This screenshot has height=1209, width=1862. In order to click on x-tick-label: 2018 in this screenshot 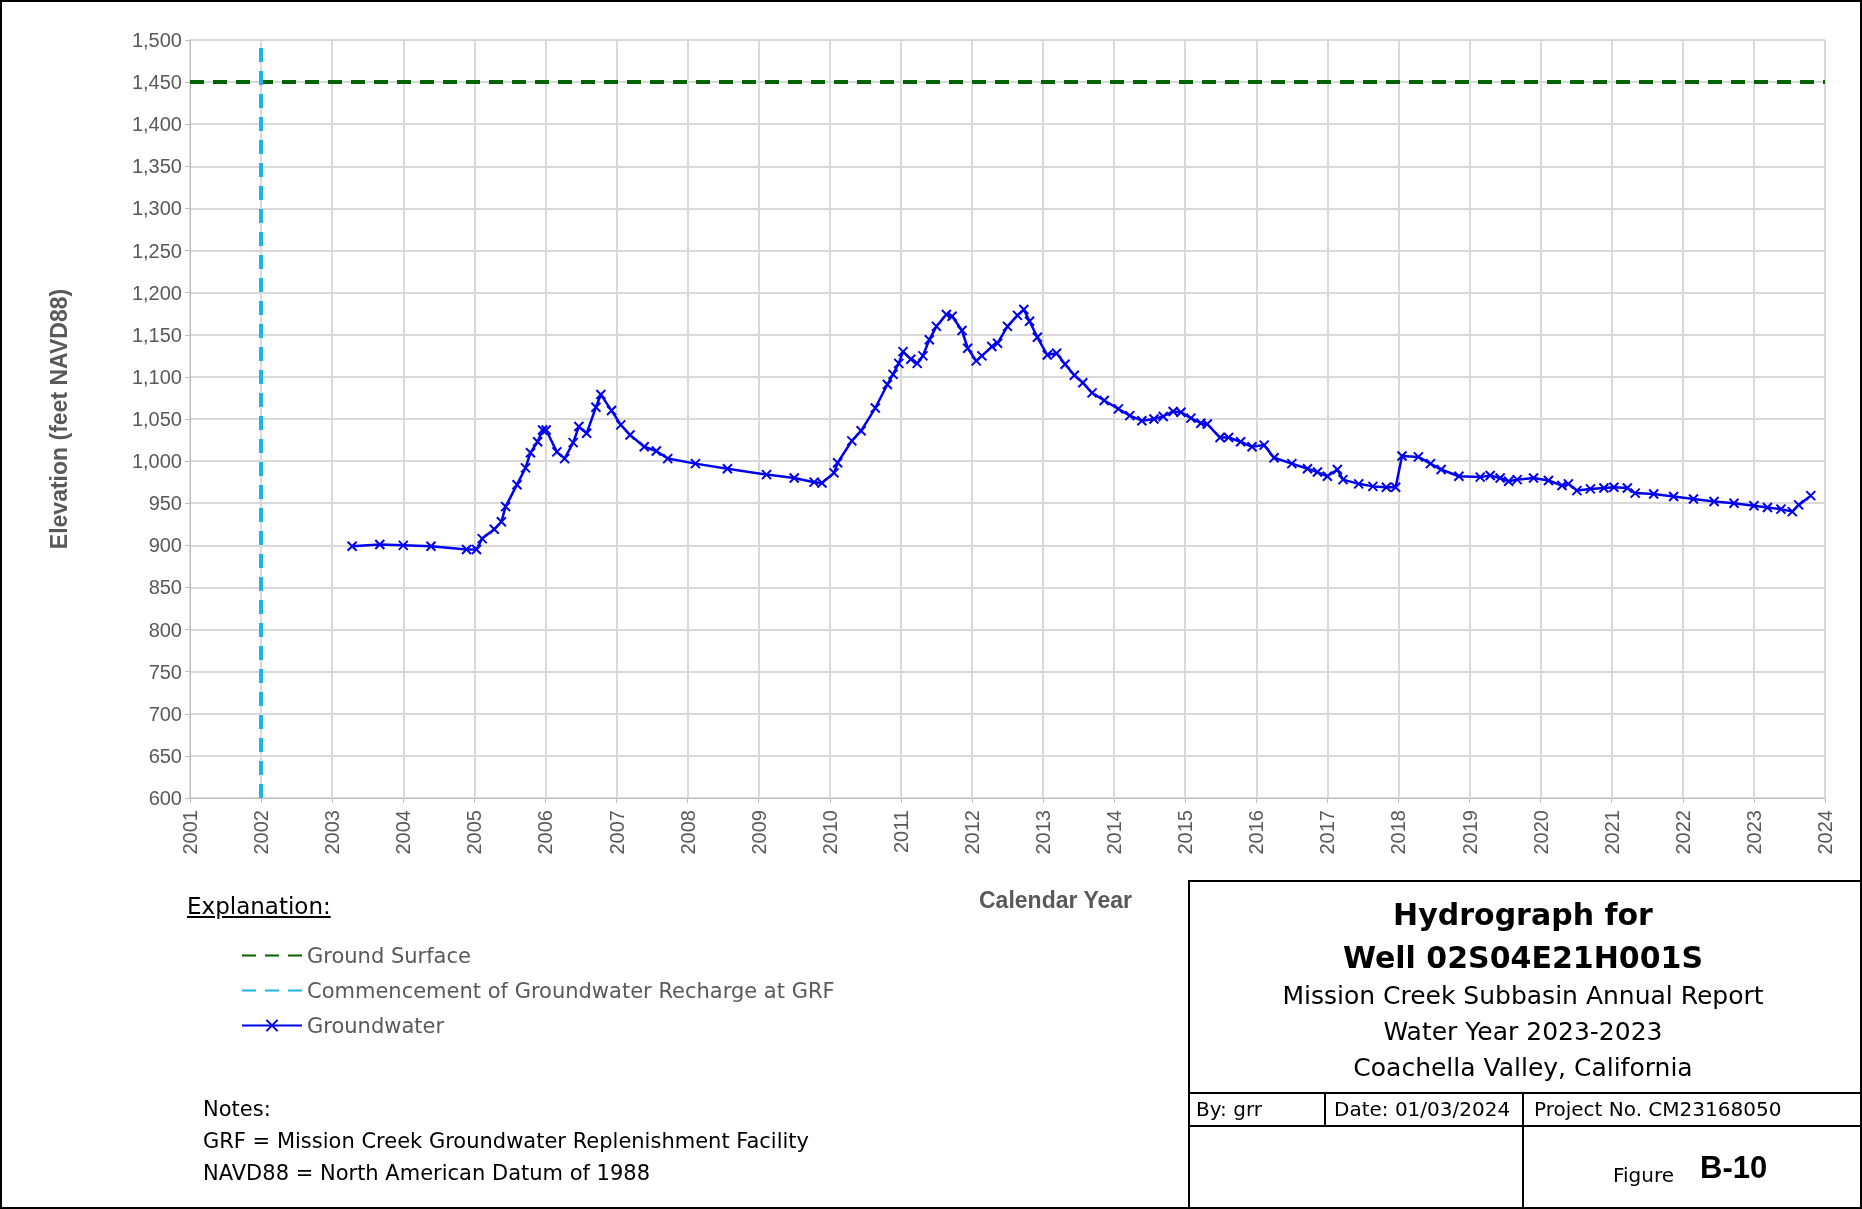, I will do `click(1398, 832)`.